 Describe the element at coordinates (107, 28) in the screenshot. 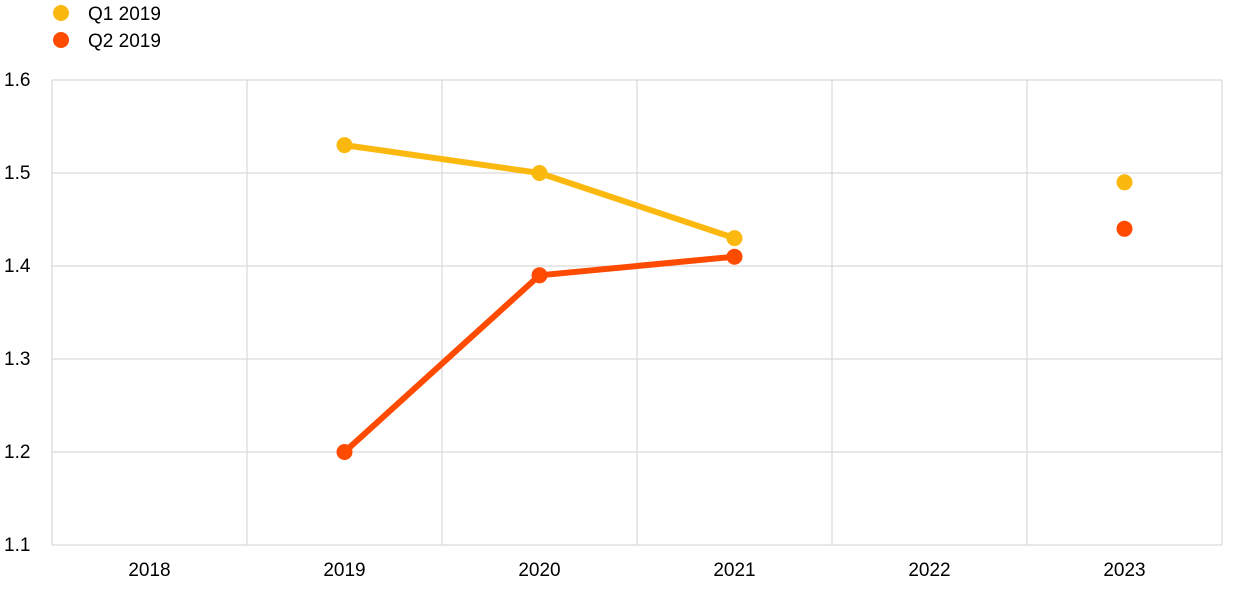

I see `legend: Q1 2019 Q2 2019` at that location.